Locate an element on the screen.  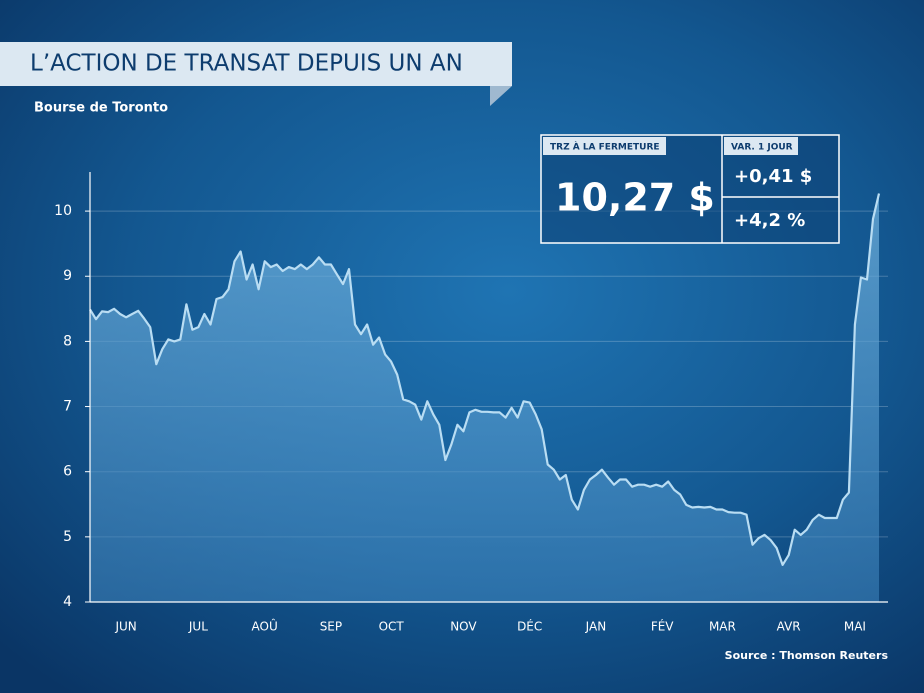
x-tick-label: OCT is located at coordinates (392, 627).